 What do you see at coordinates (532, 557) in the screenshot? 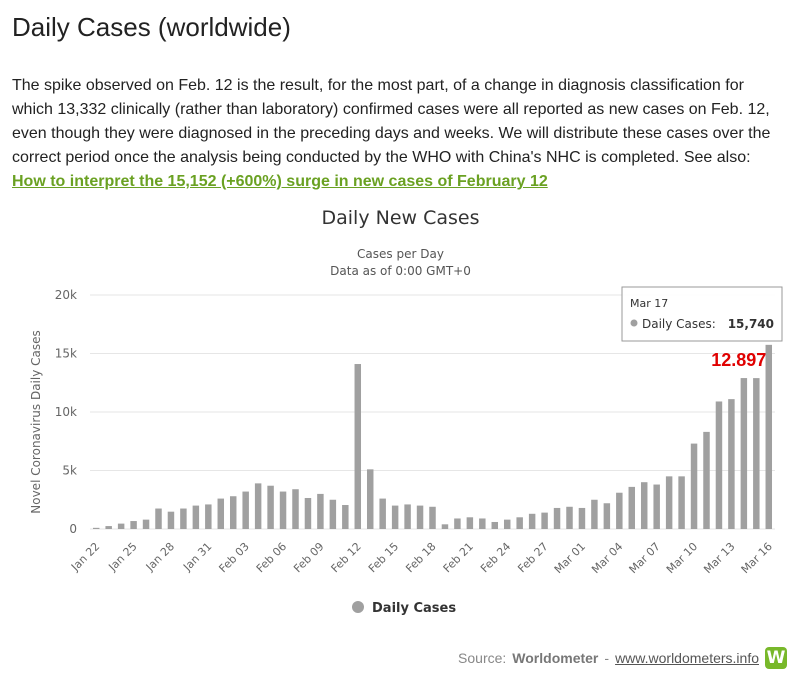
I see `x-tick-label: Feb 27` at bounding box center [532, 557].